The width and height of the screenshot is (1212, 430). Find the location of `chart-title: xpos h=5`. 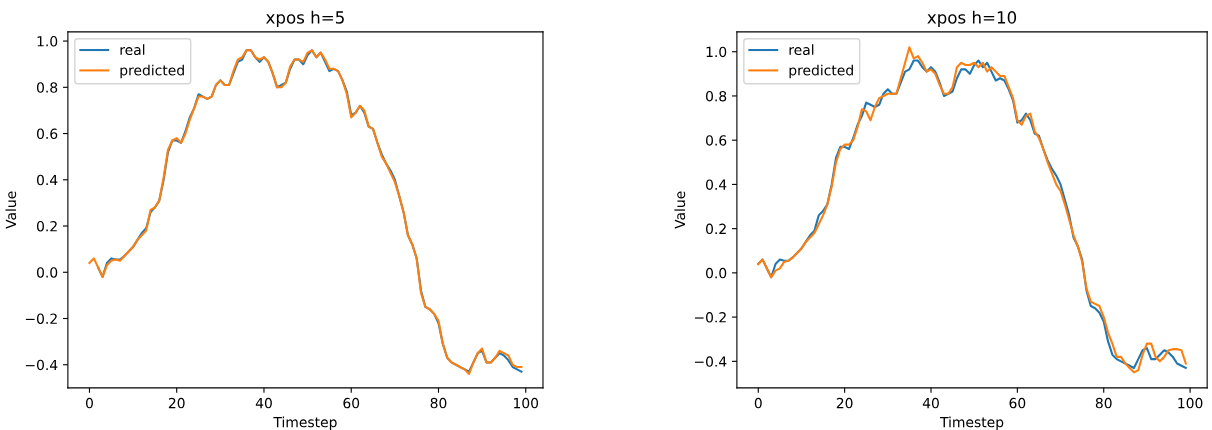

chart-title: xpos h=5 is located at coordinates (305, 18).